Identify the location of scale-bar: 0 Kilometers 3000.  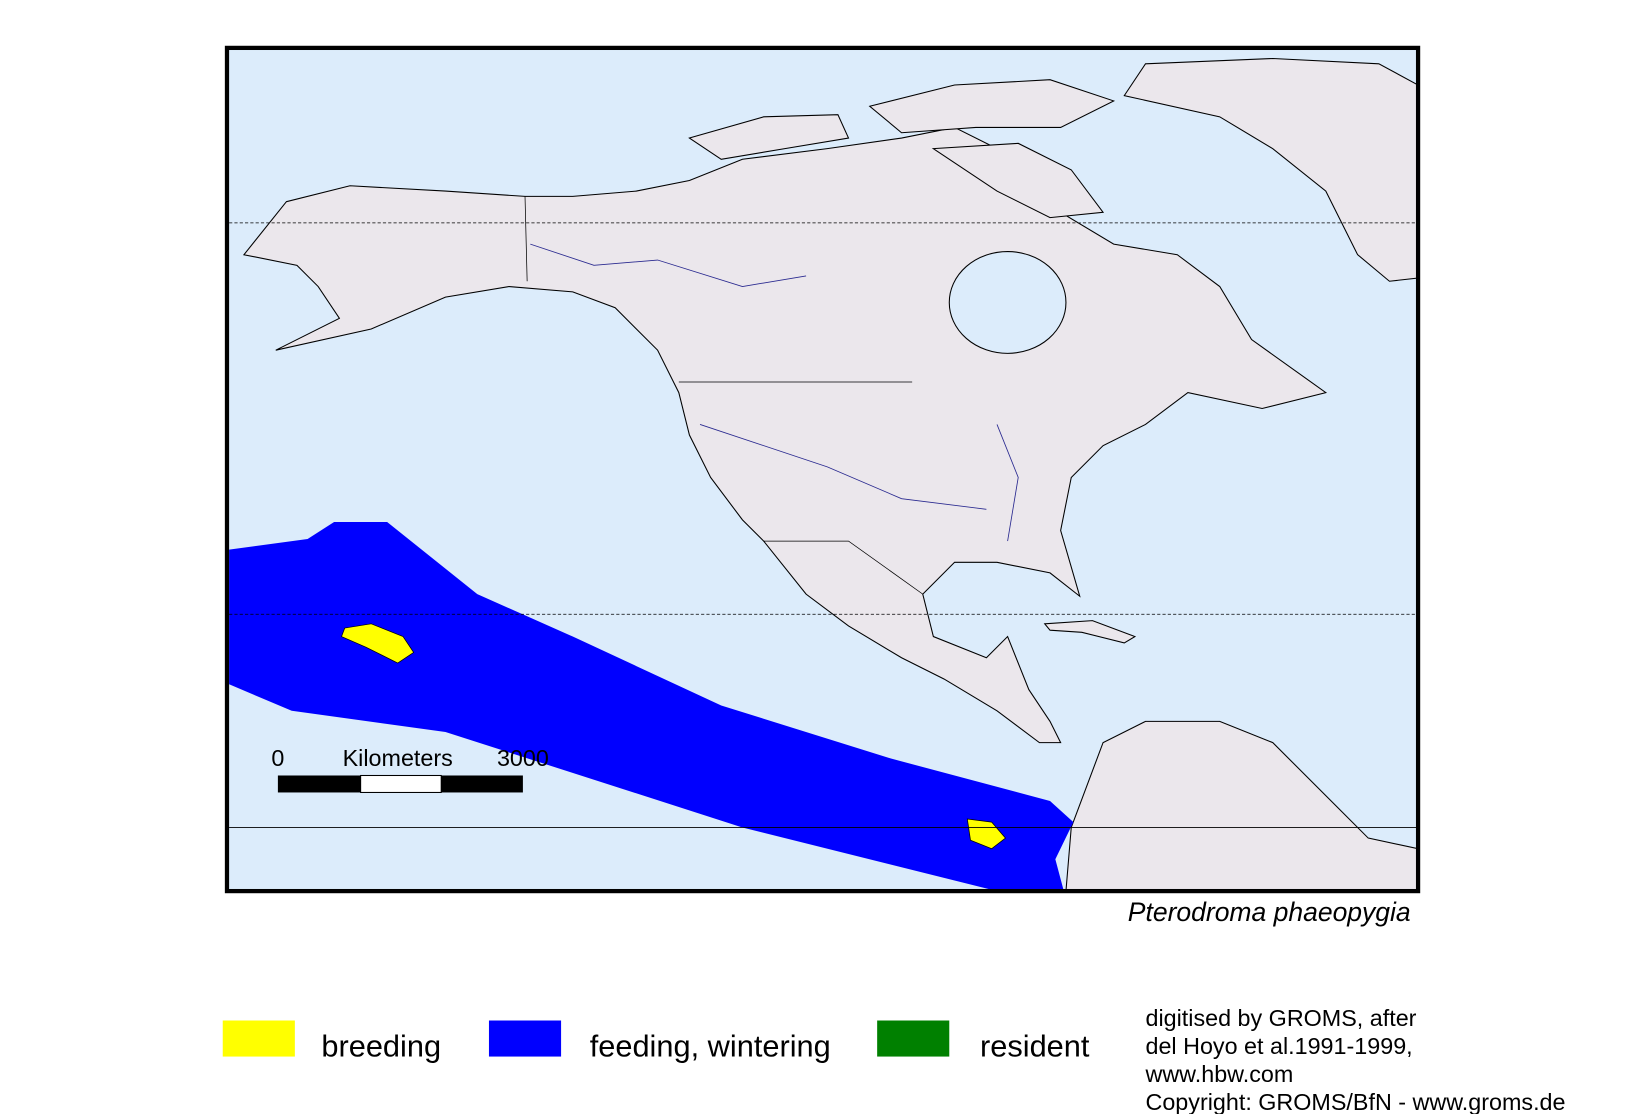
(410, 769).